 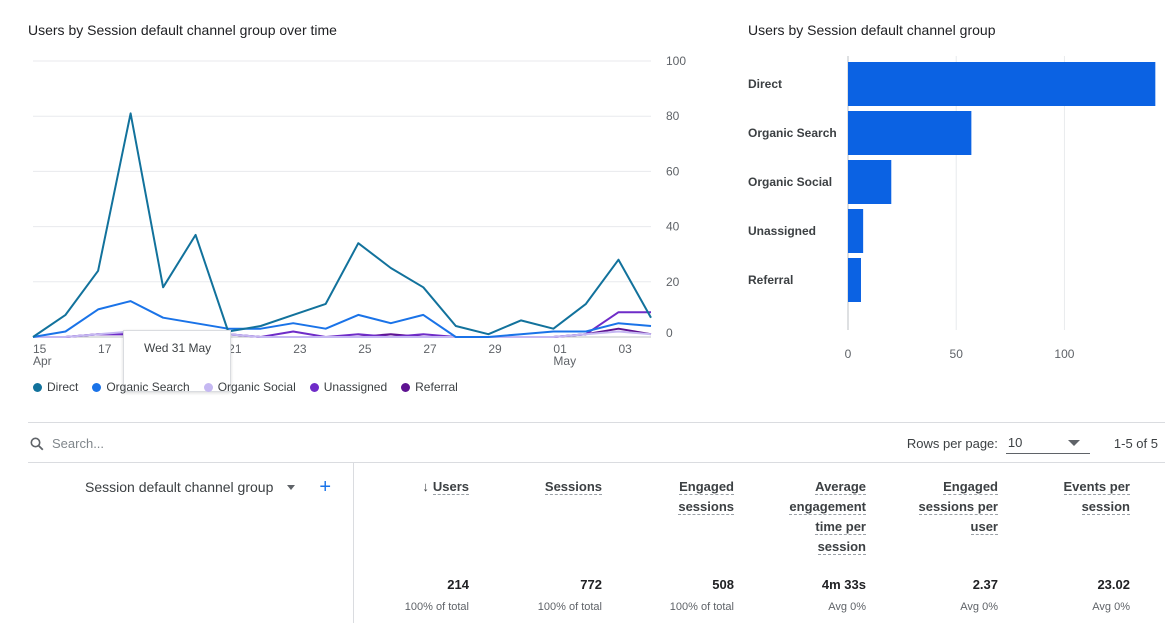 What do you see at coordinates (958, 507) in the screenshot?
I see `metric-column-header-text: sessions per` at bounding box center [958, 507].